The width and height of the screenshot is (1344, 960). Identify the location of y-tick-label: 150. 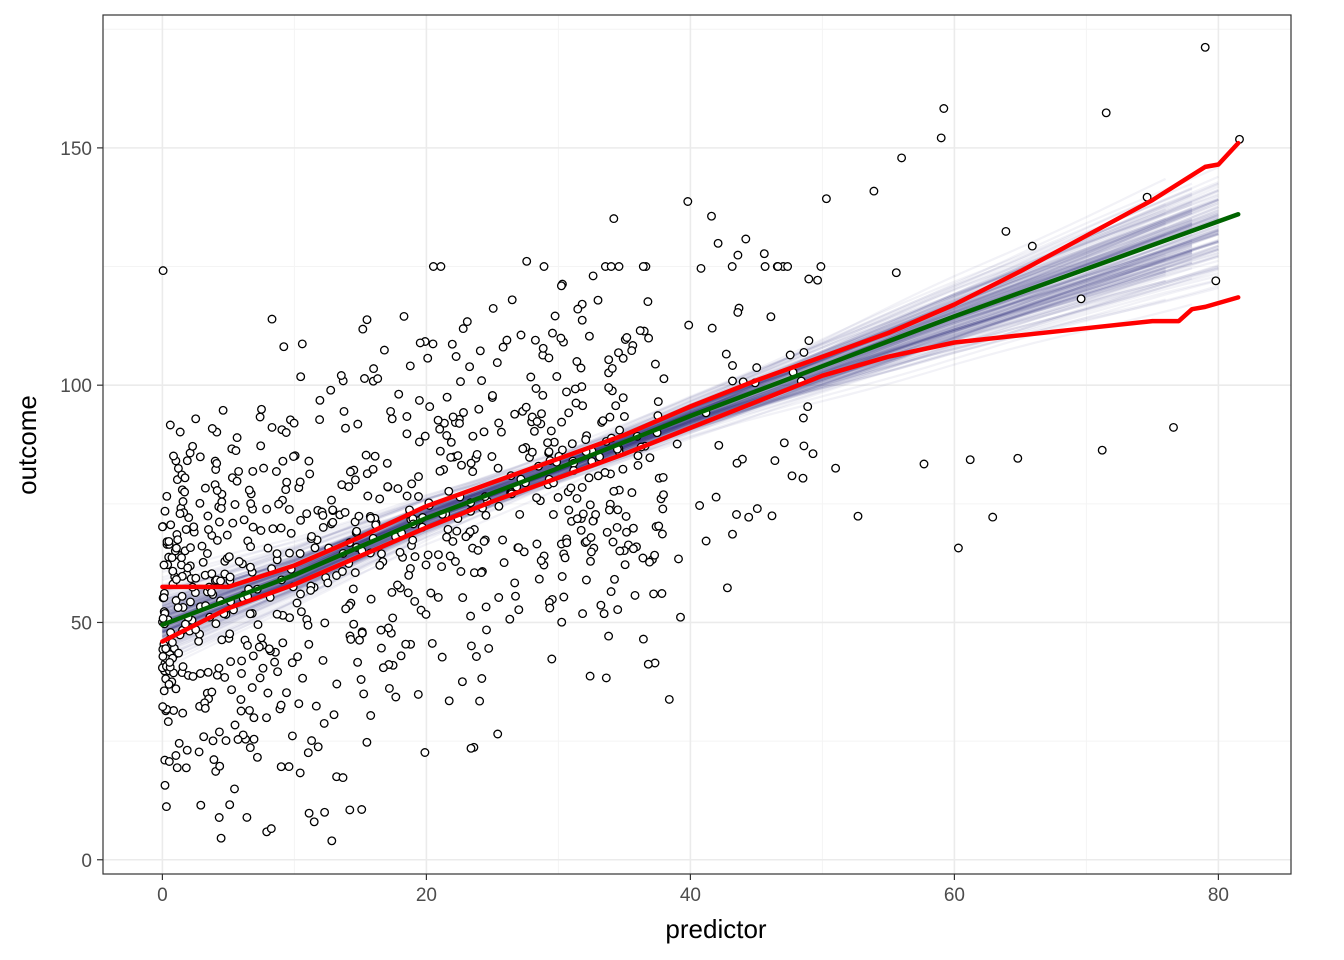
(76, 149).